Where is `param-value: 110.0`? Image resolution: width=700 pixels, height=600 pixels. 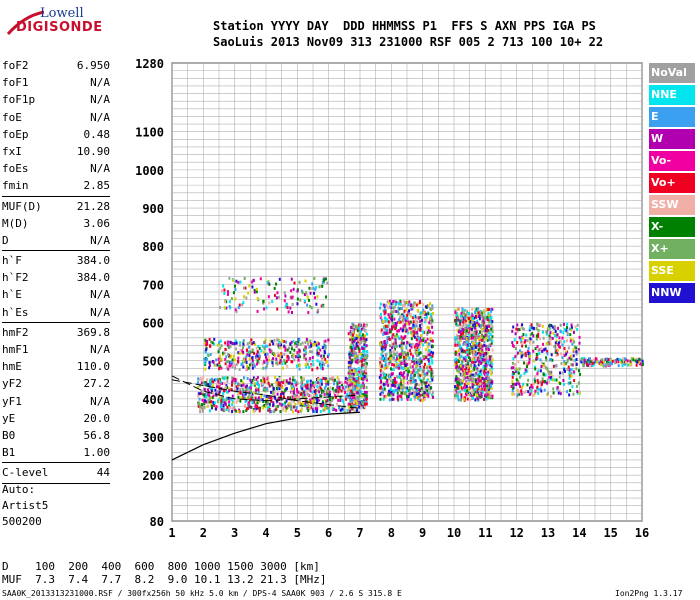 param-value: 110.0 is located at coordinates (93, 367).